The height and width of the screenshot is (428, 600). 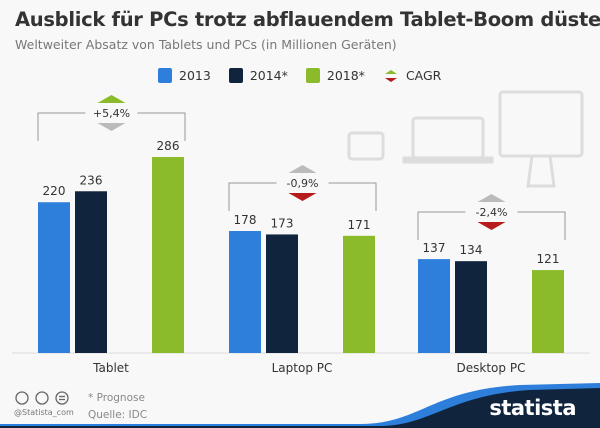 I want to click on legend: 2013 2014* 2018* CAGR, so click(x=299, y=75).